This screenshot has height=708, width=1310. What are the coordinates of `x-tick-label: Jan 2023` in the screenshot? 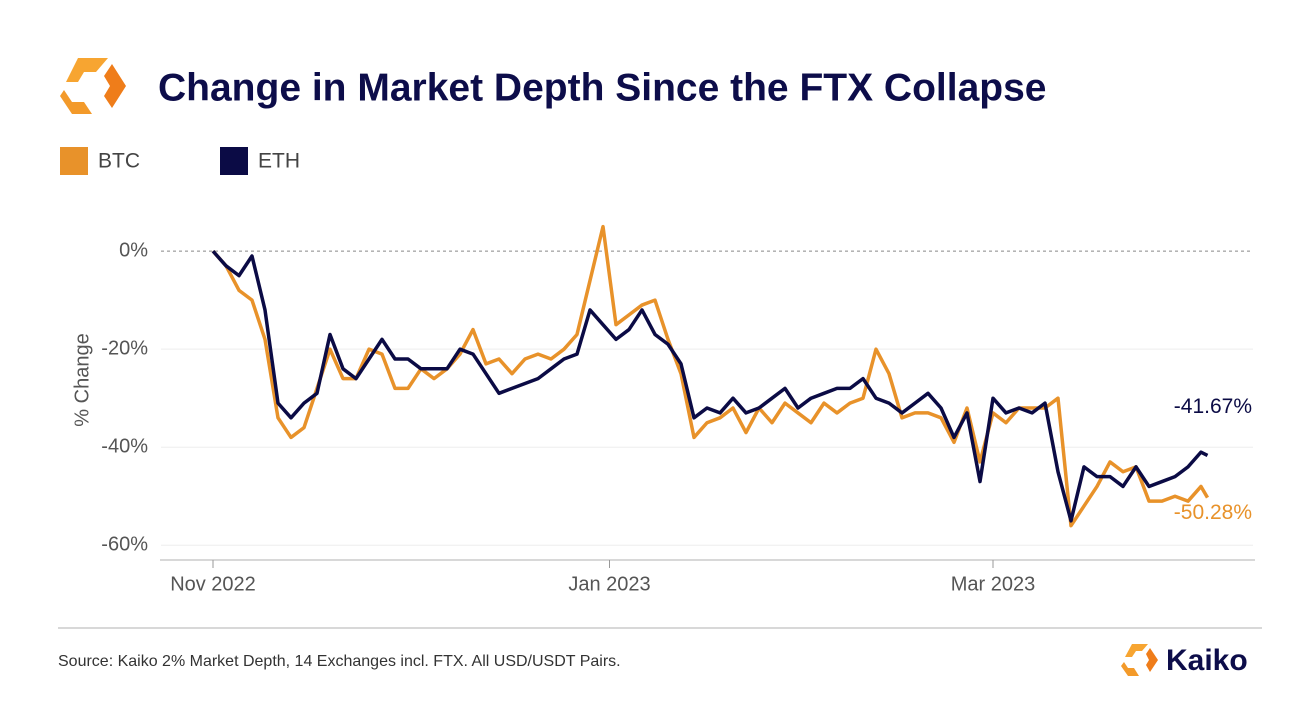 It's located at (609, 584).